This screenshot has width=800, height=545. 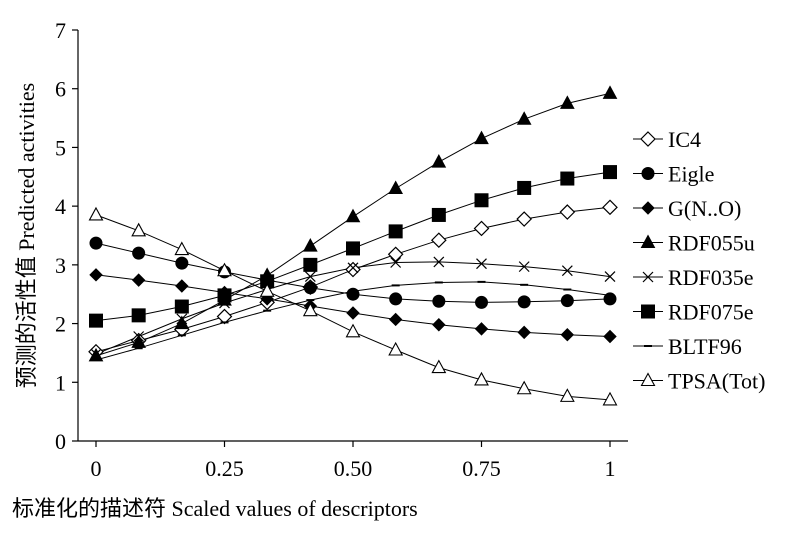 I want to click on legend-marker-tpsa-tot, so click(x=648, y=379).